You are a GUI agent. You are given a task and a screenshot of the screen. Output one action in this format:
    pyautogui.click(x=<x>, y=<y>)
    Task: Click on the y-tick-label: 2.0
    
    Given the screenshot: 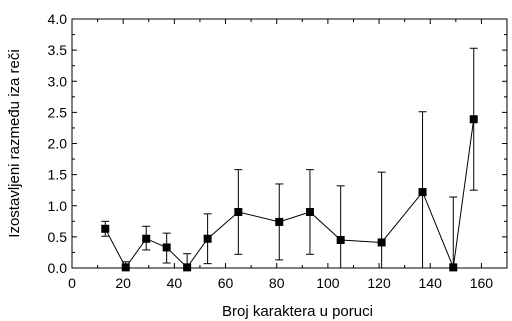 What is the action you would take?
    pyautogui.click(x=58, y=144)
    